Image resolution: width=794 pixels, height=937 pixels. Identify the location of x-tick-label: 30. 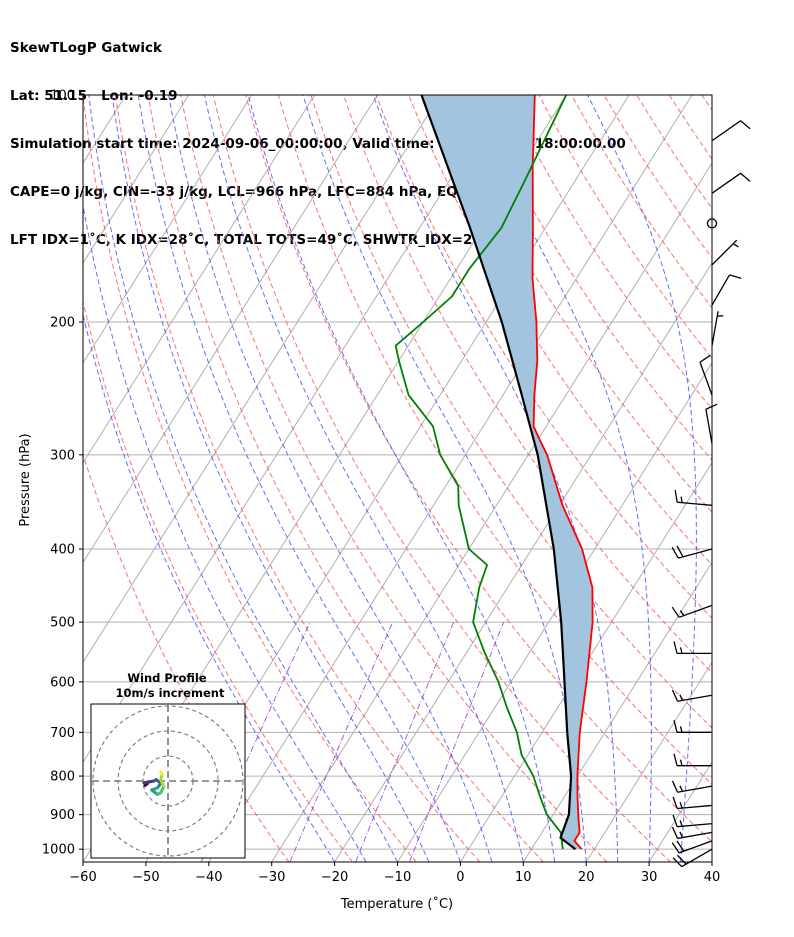
(649, 877).